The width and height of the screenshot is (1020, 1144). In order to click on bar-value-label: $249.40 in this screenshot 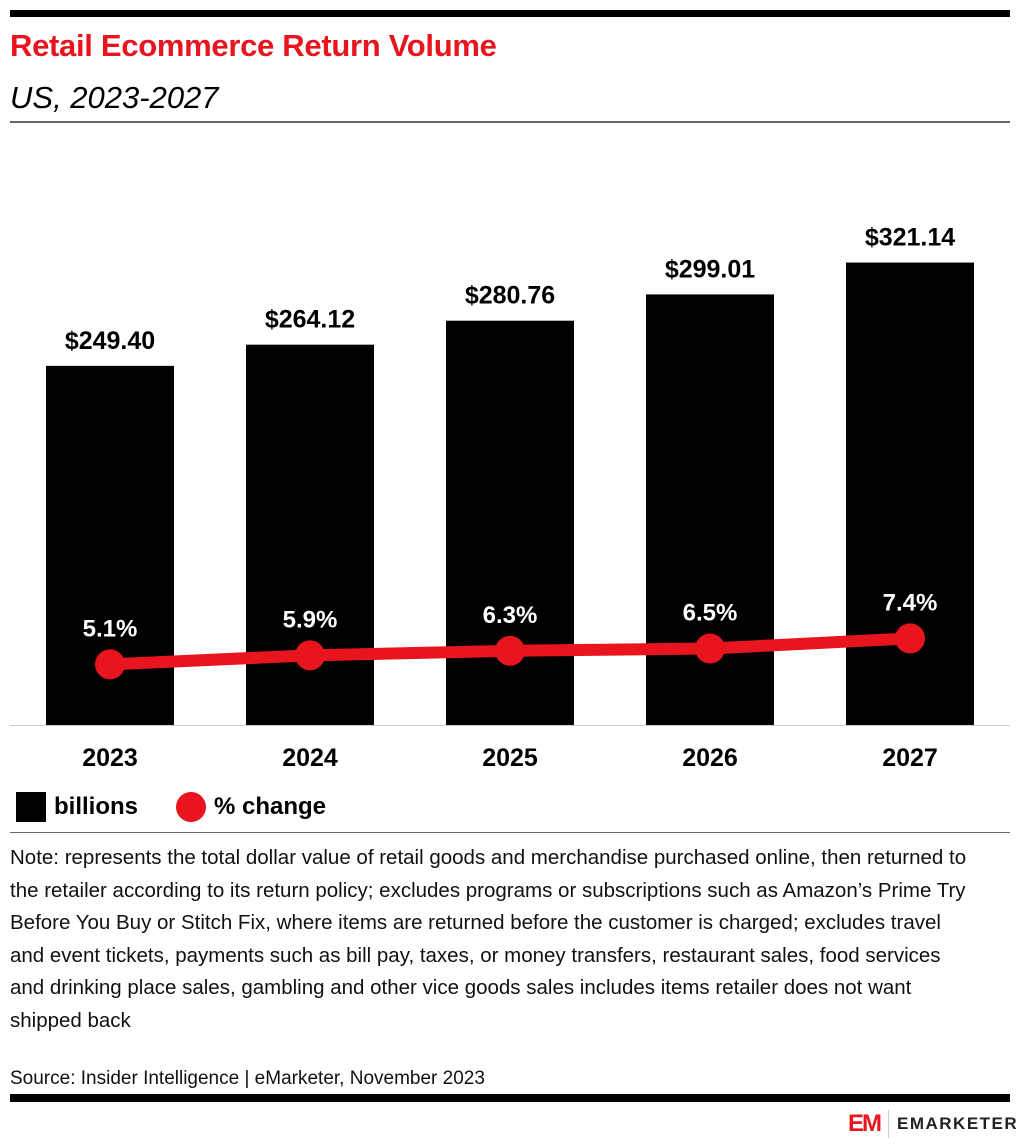, I will do `click(110, 341)`.